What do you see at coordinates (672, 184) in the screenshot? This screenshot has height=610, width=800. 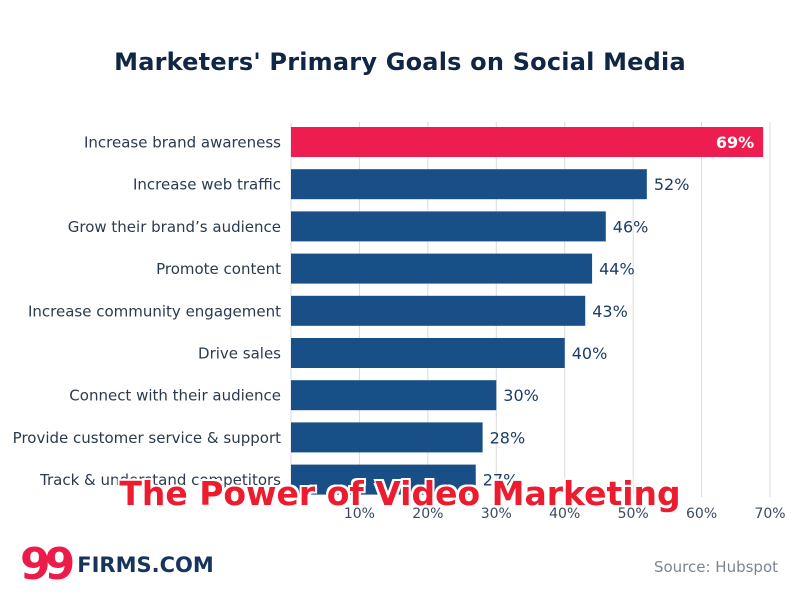 I see `value-label: 52%` at bounding box center [672, 184].